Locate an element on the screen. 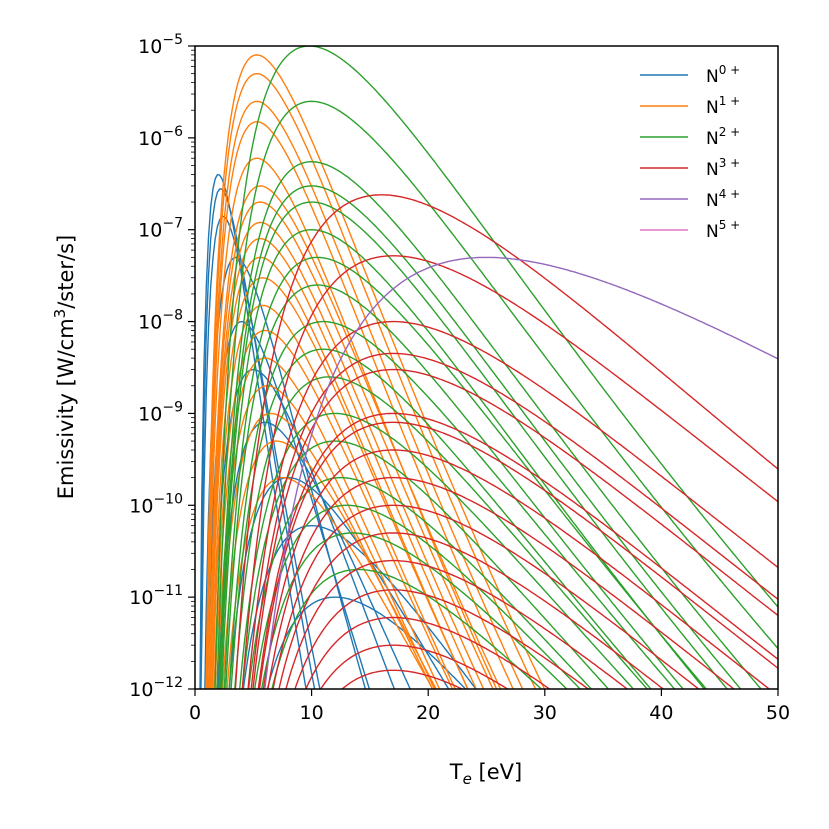 This screenshot has height=829, width=829. x-tick-label-3: 30 is located at coordinates (545, 713).